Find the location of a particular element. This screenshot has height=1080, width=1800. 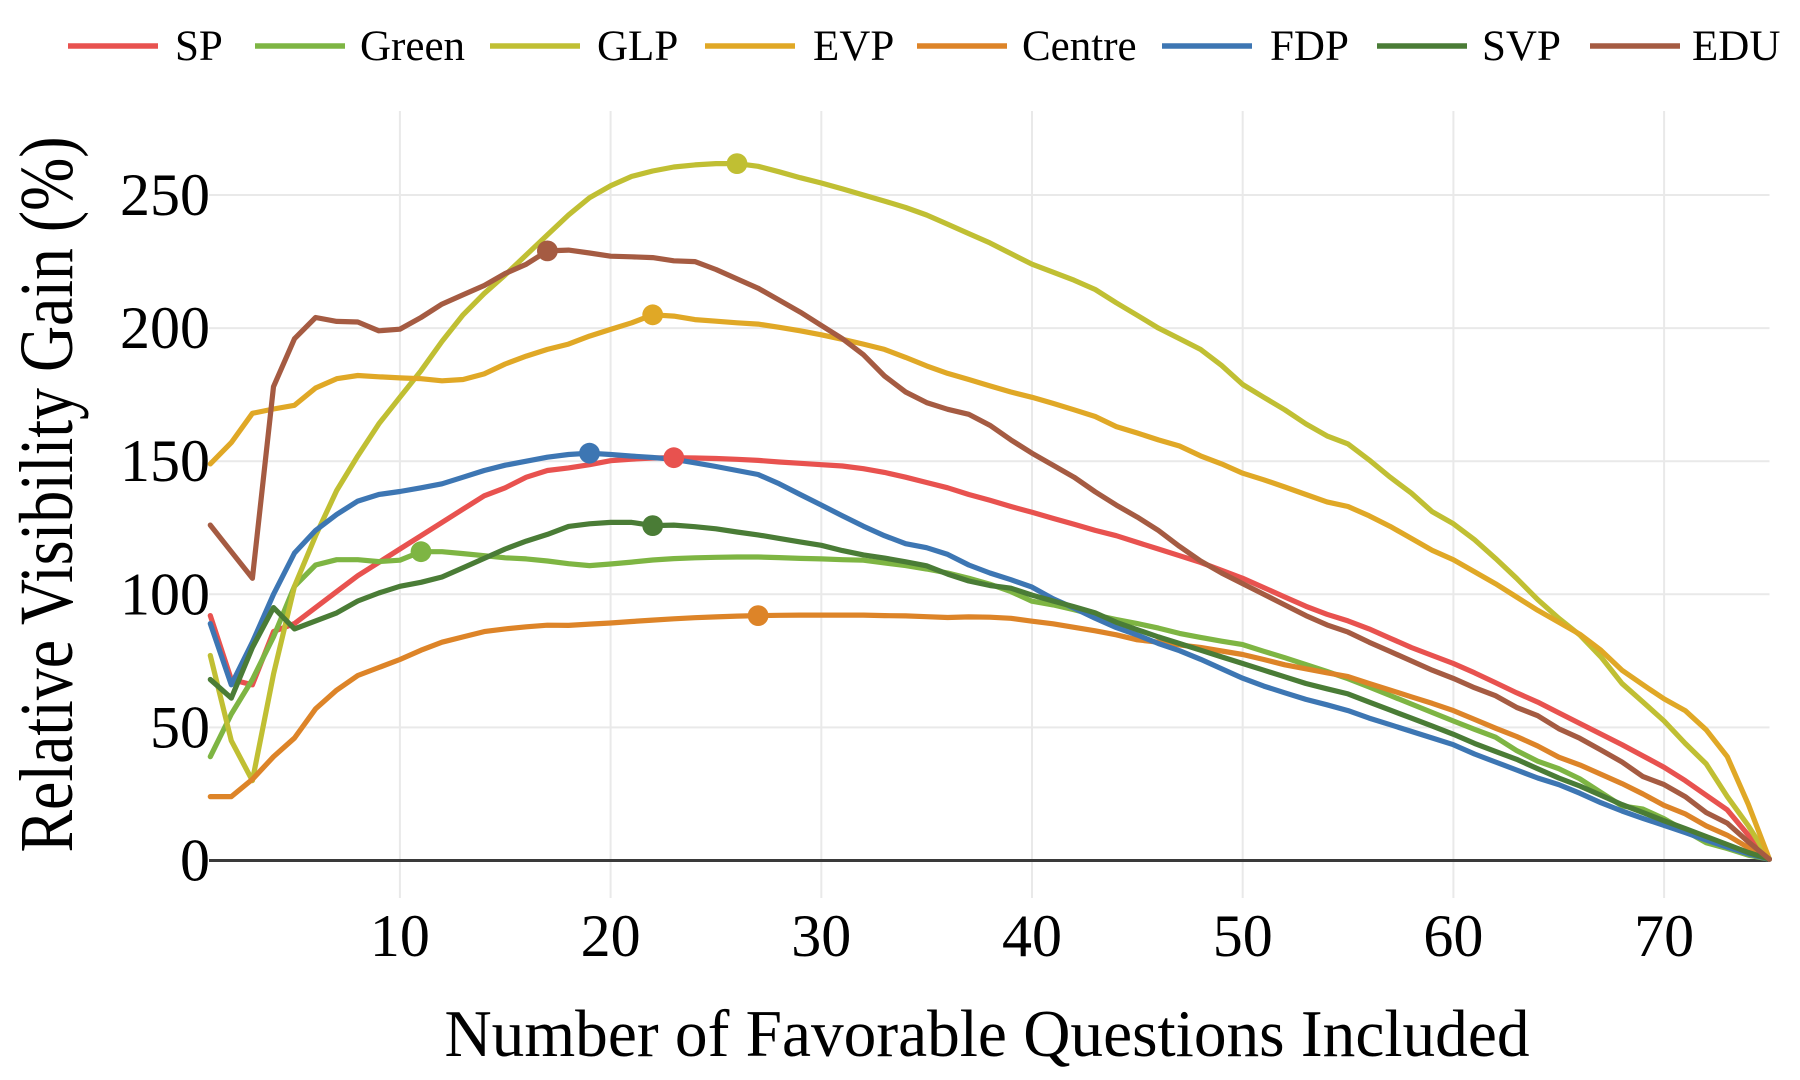

svg-text: GLP is located at coordinates (637, 46).